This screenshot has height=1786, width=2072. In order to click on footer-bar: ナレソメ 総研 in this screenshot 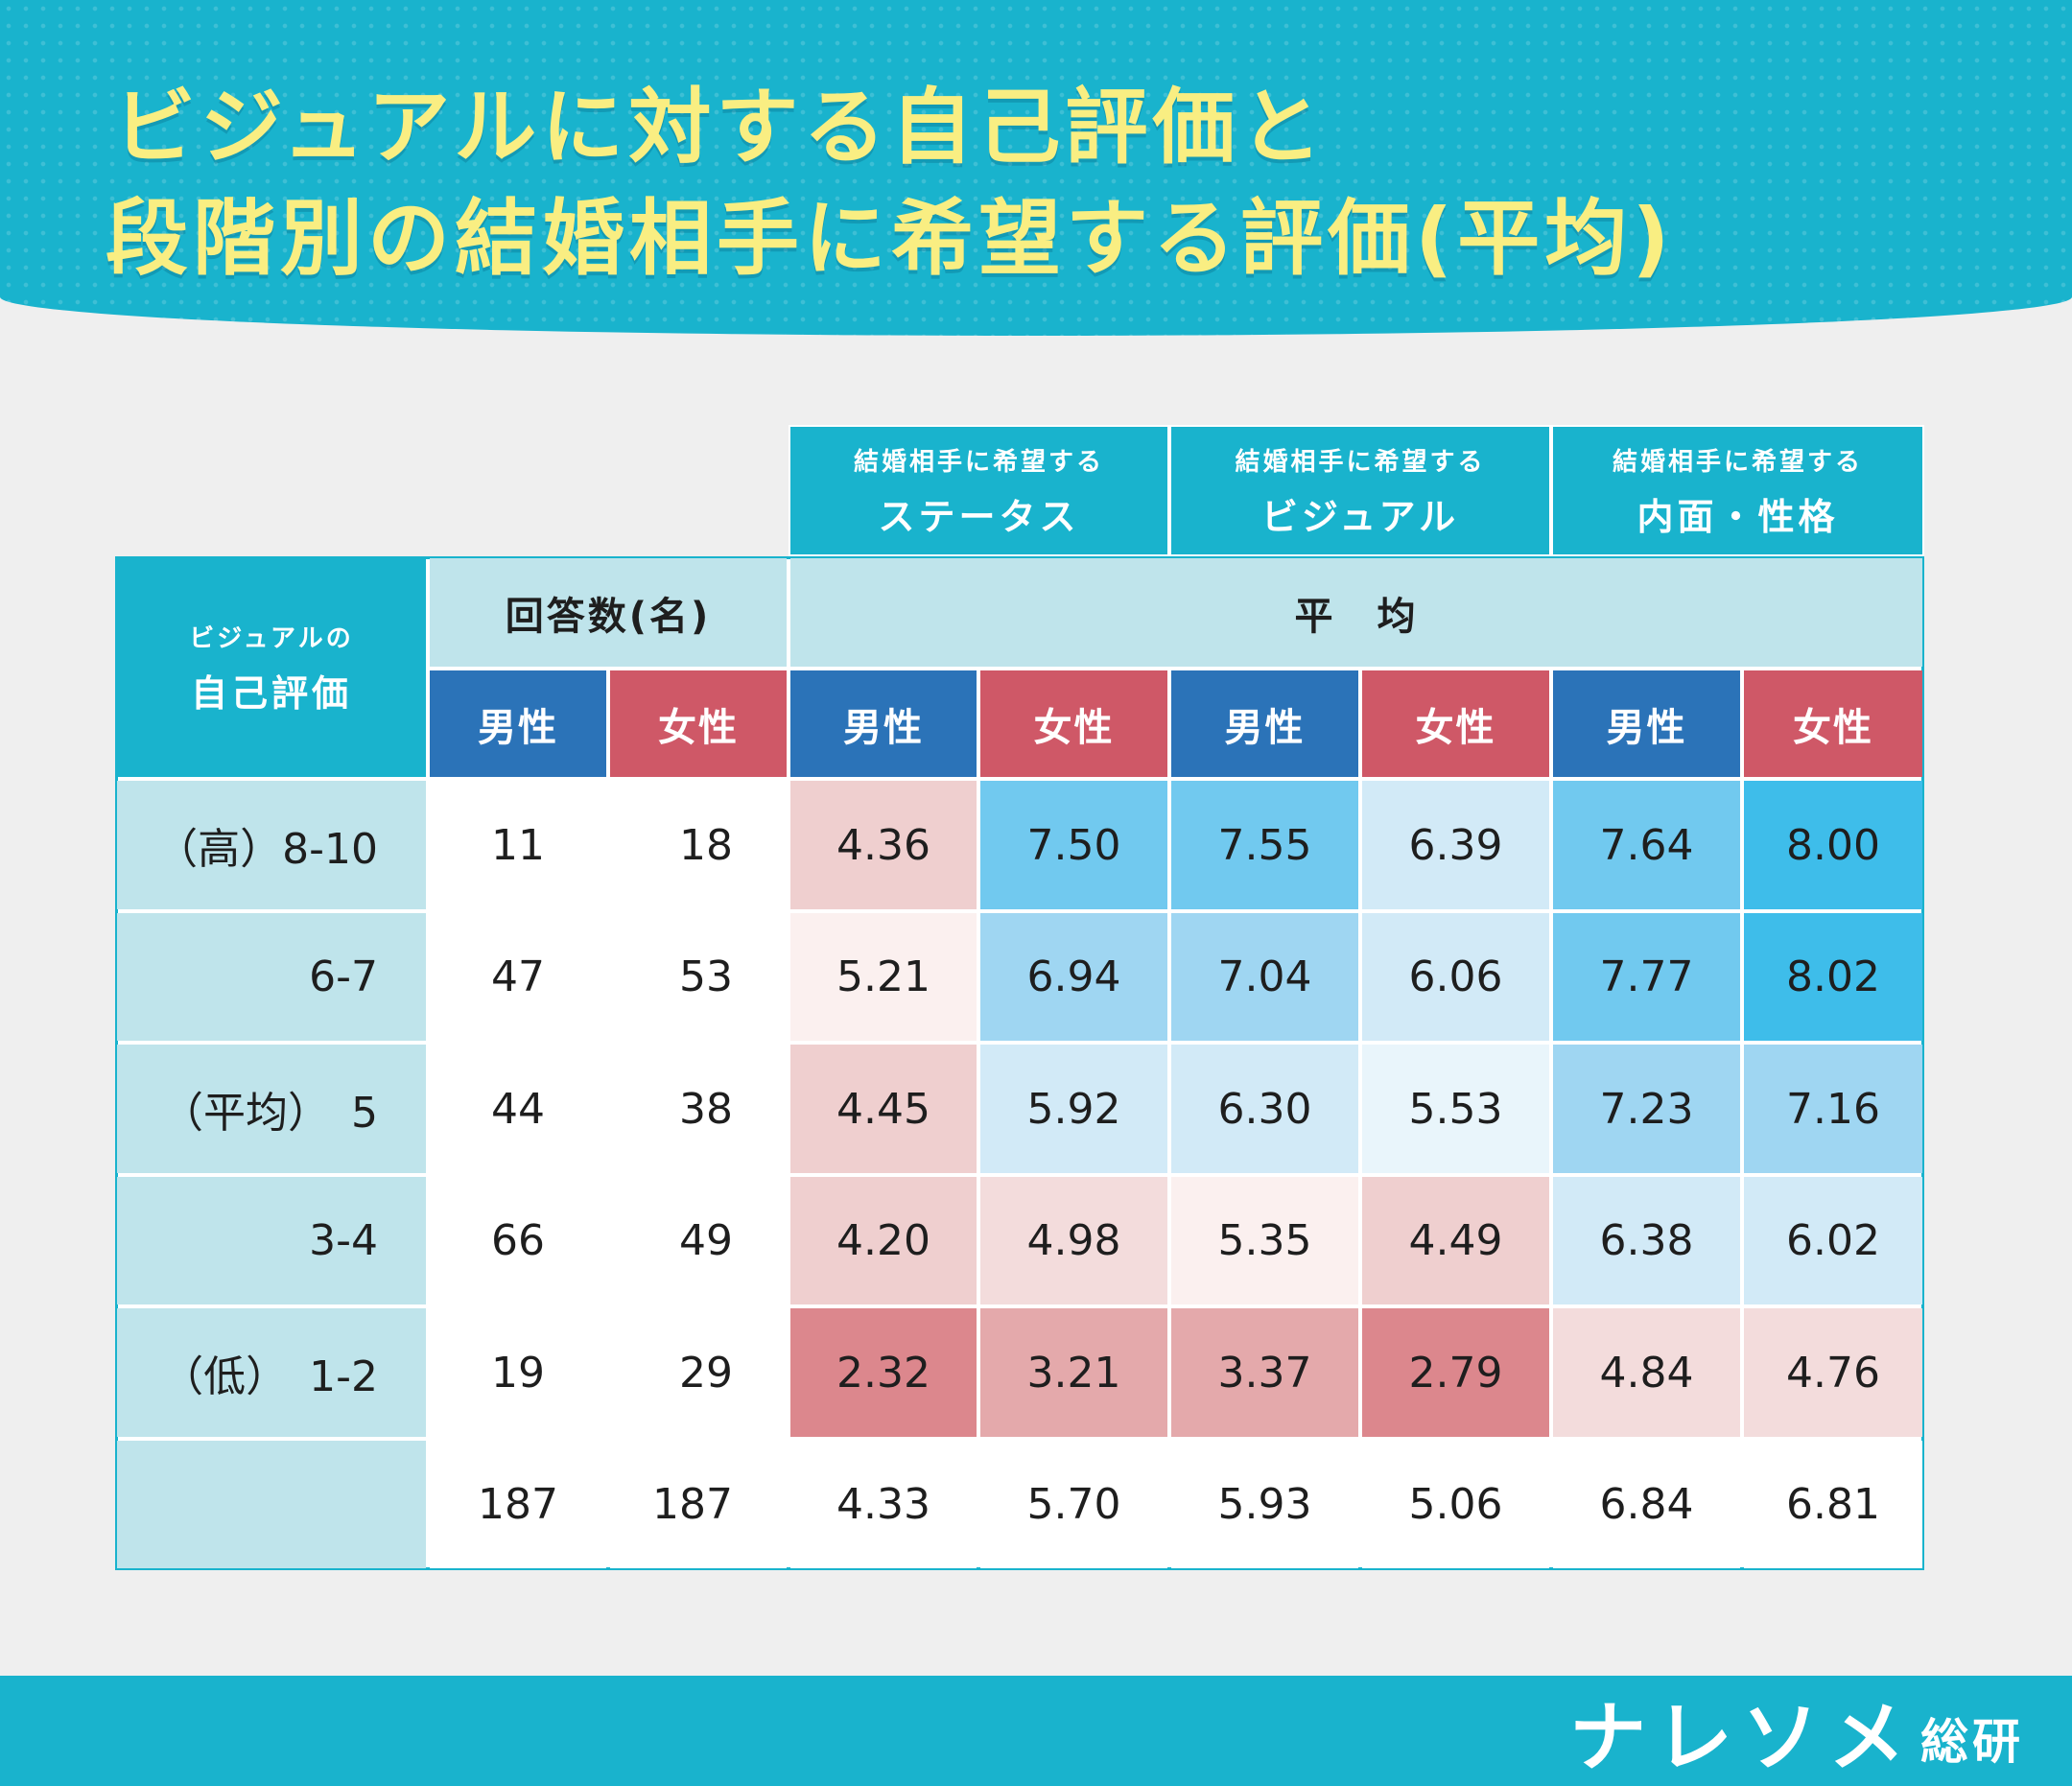, I will do `click(1036, 1731)`.